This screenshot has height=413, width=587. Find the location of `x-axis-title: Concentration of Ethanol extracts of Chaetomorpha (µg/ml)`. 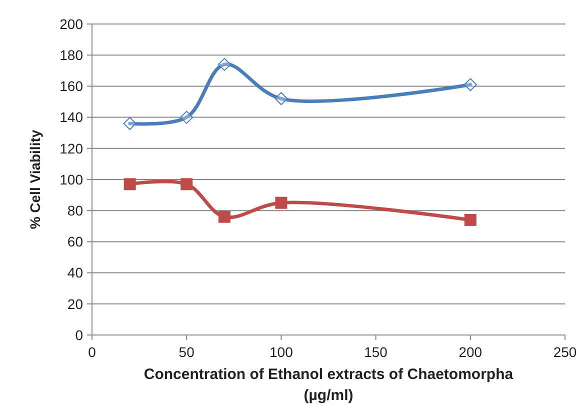

x-axis-title: Concentration of Ethanol extracts of Chaetomorpha (µg/ml) is located at coordinates (329, 385).